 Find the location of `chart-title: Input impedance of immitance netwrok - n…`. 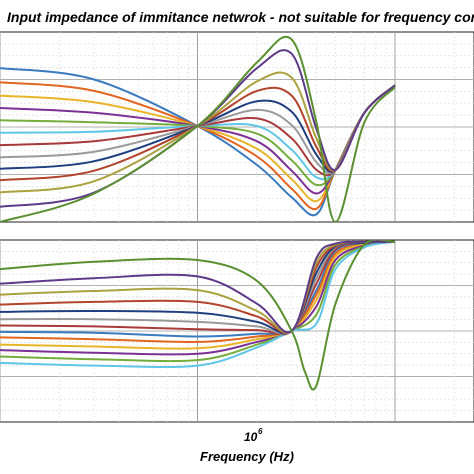

chart-title: Input impedance of immitance netwrok - n… is located at coordinates (240, 17).